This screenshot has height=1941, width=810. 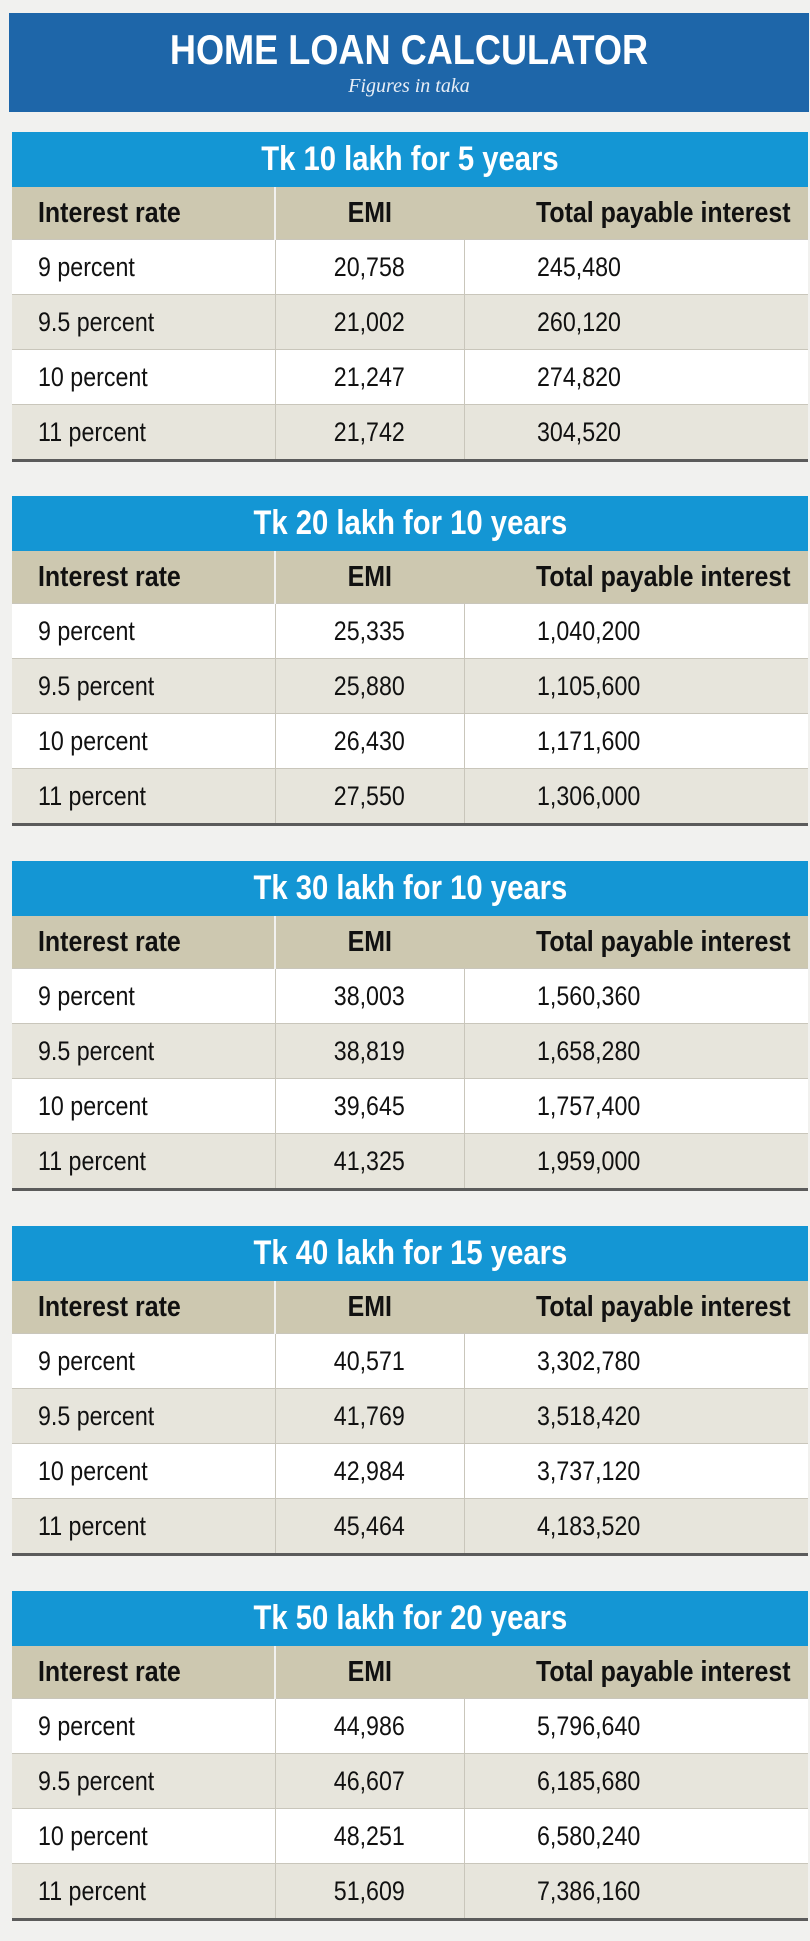 What do you see at coordinates (369, 686) in the screenshot?
I see `emi-cell: 25,880` at bounding box center [369, 686].